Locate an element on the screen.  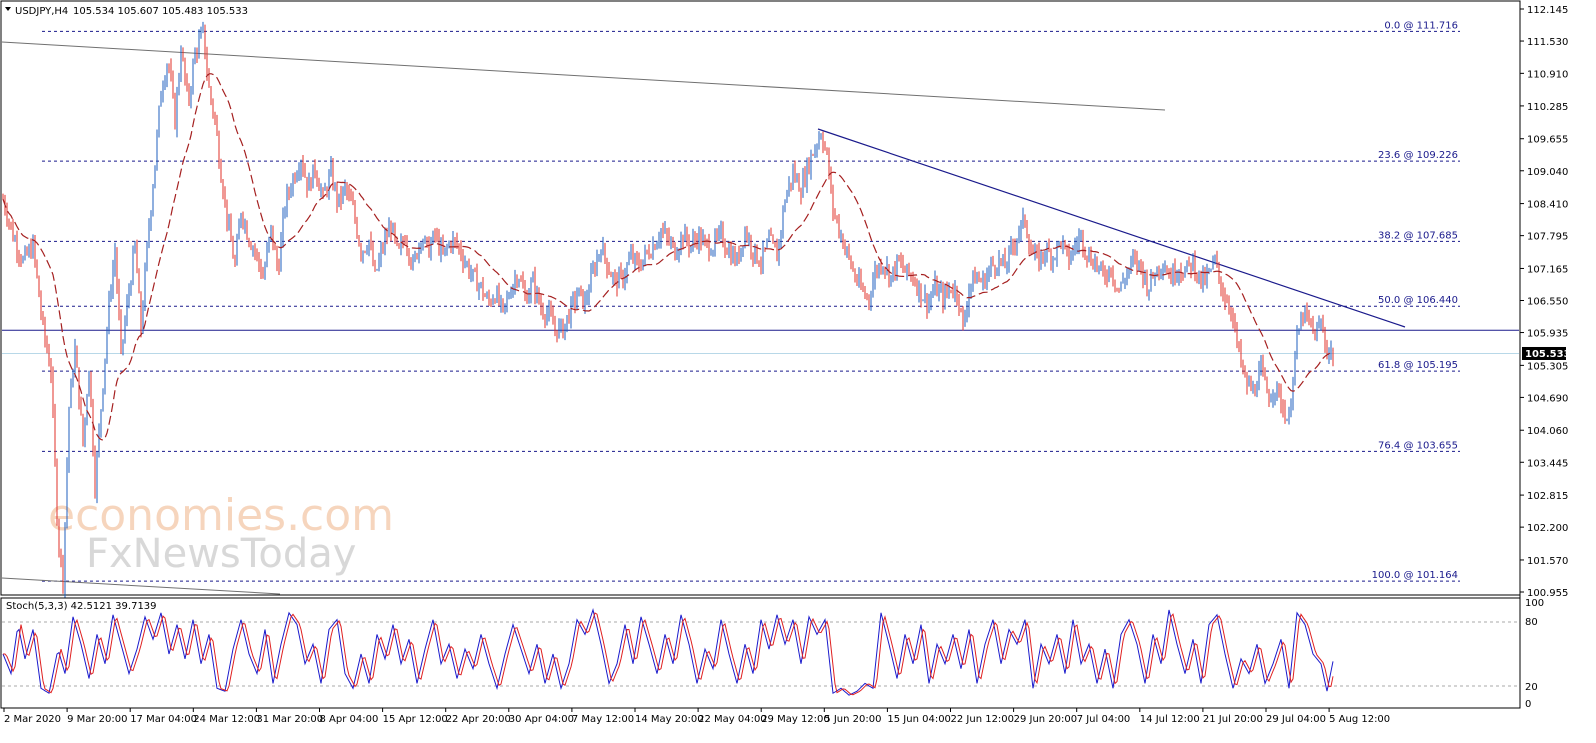
price-tick-label: 110.910 is located at coordinates (1547, 74).